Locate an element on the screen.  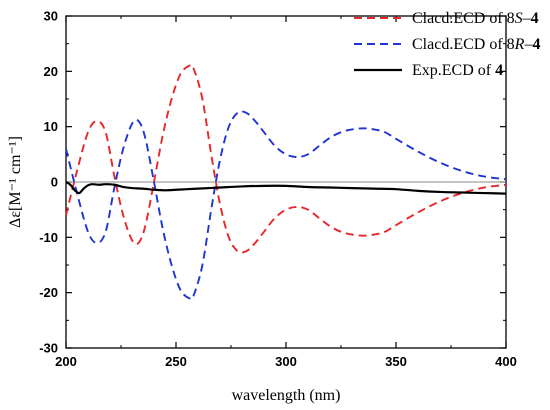
y-tick-label: 20 is located at coordinates (51, 71).